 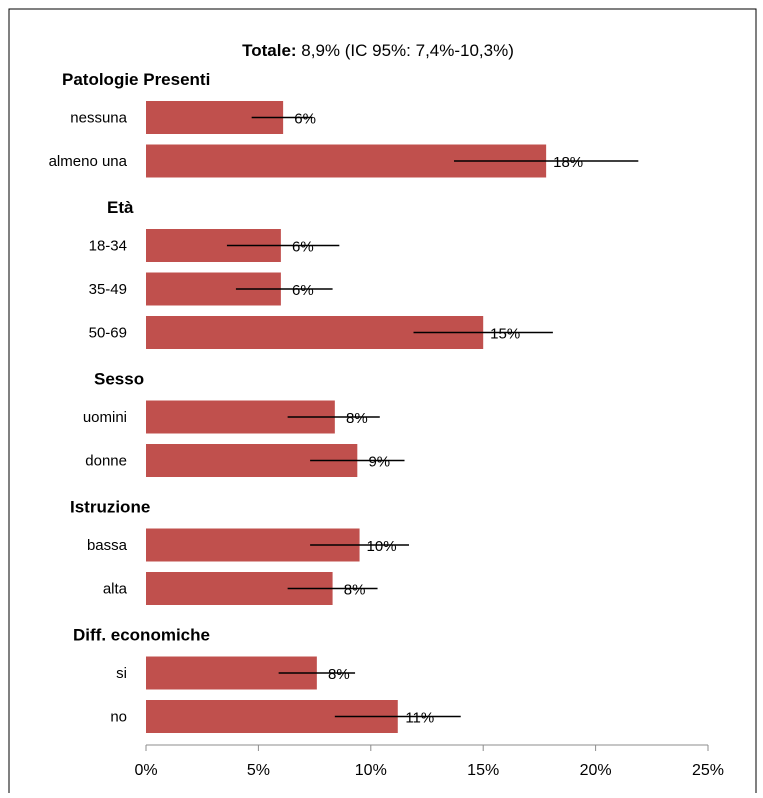 I want to click on category-label: nessuna, so click(x=98, y=118).